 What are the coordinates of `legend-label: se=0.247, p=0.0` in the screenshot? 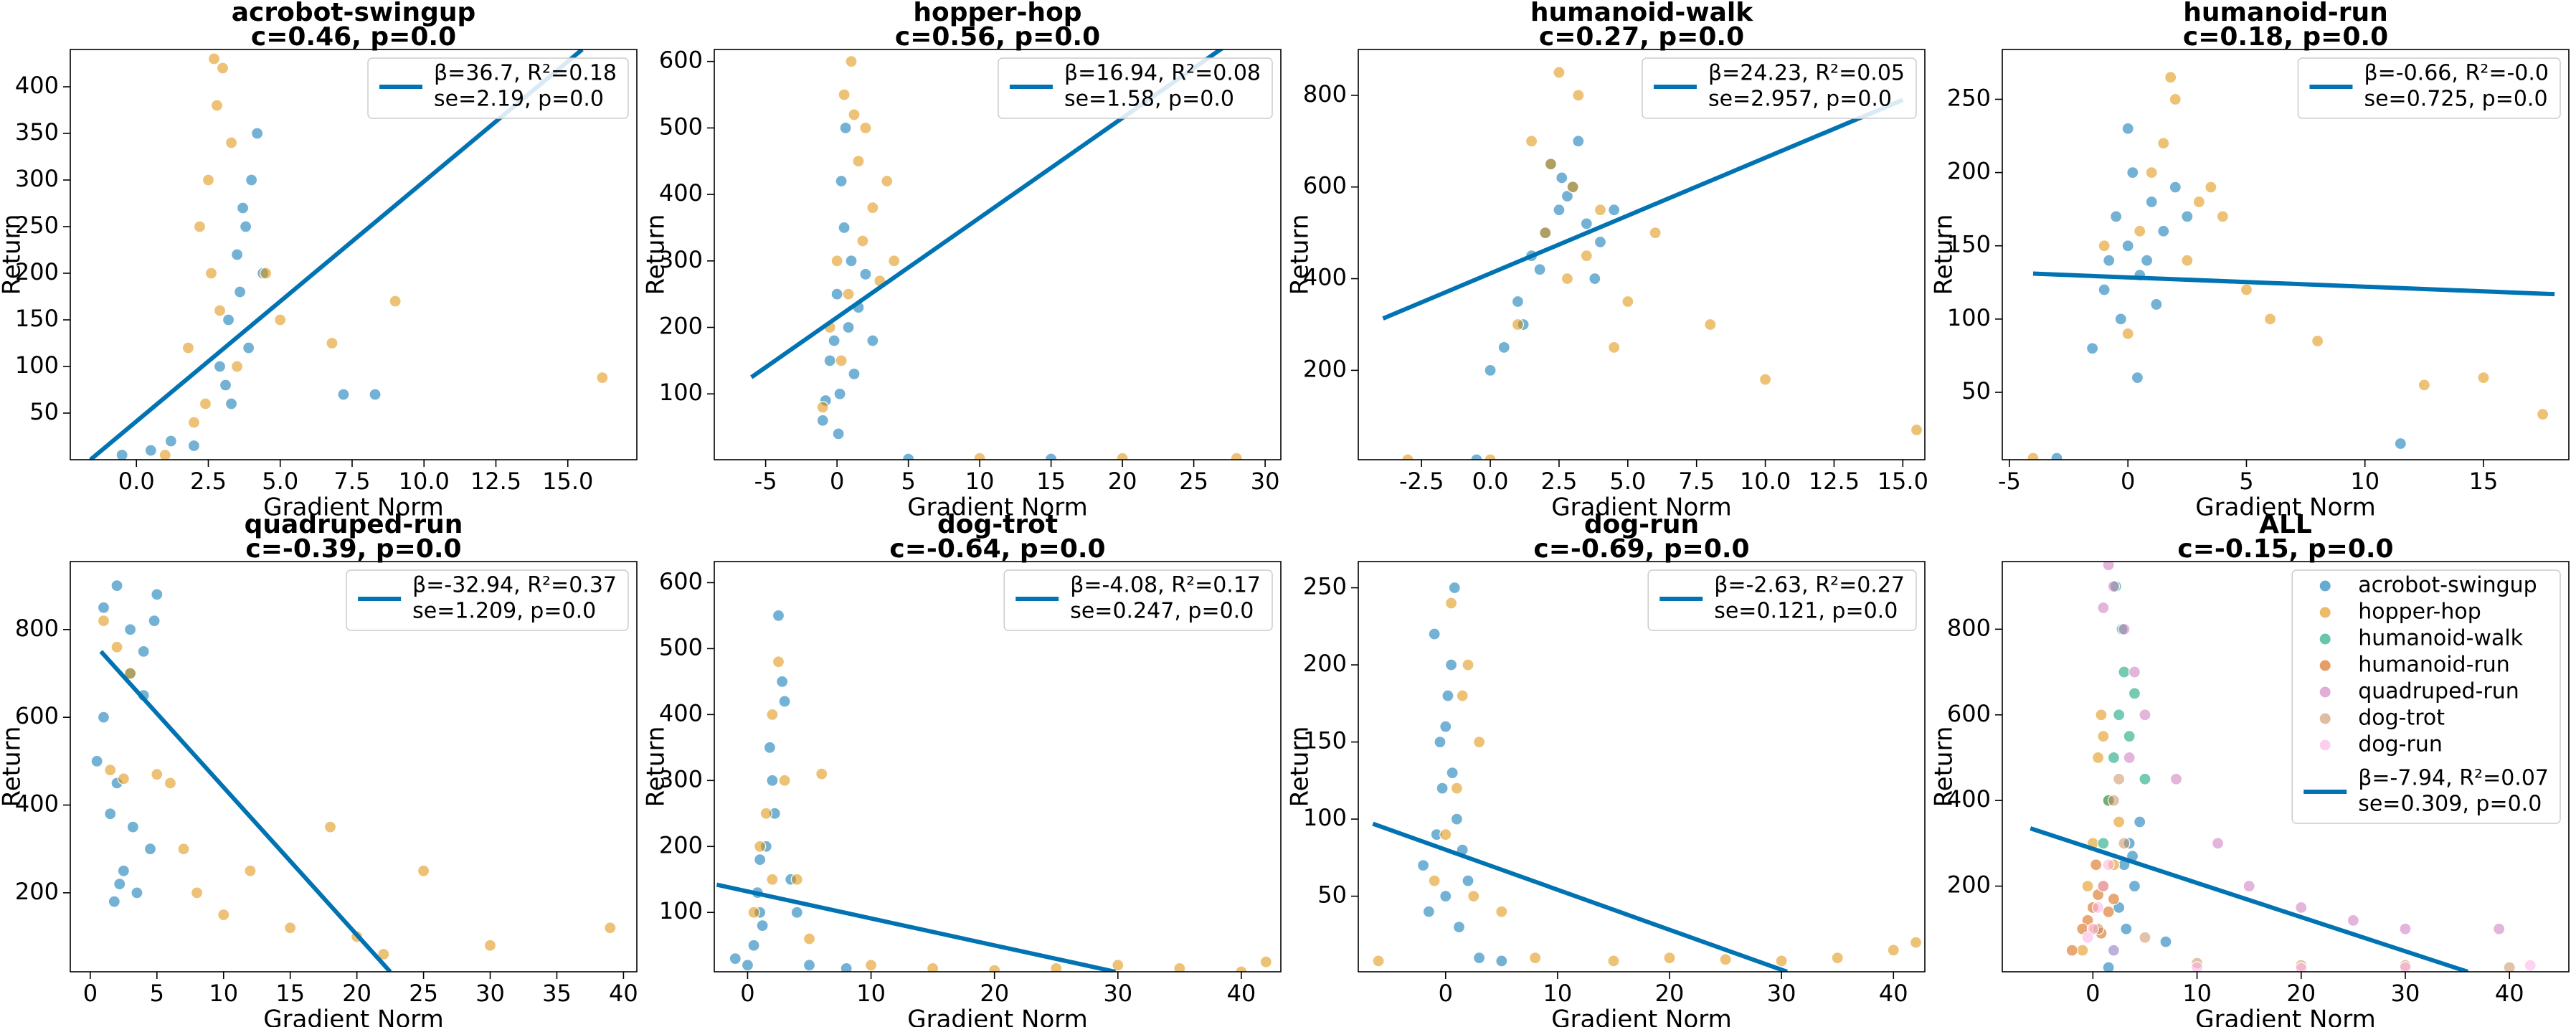 It's located at (1162, 611).